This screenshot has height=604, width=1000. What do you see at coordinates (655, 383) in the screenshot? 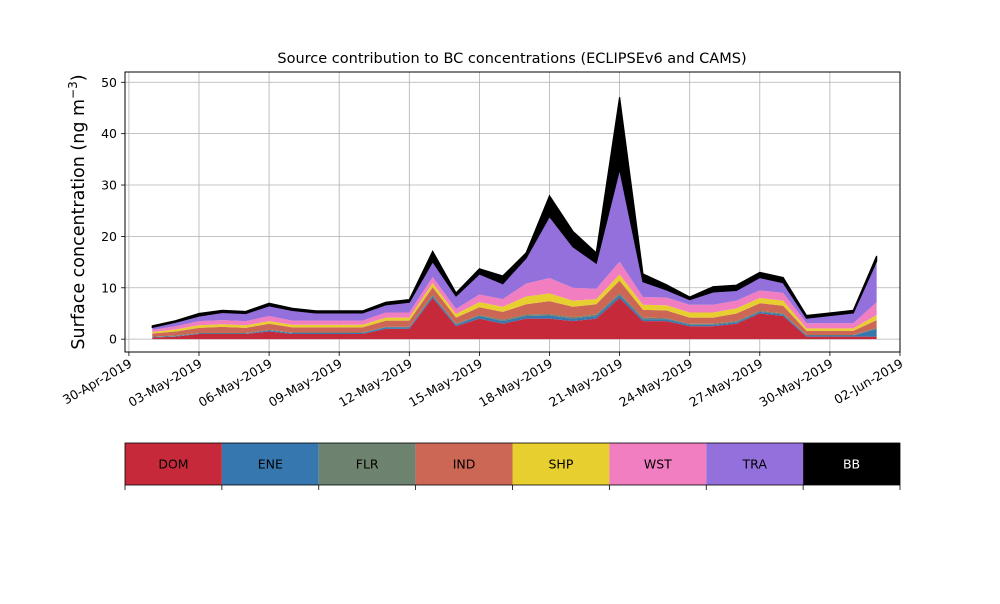
I see `x-tick-label: 24-May-2019` at bounding box center [655, 383].